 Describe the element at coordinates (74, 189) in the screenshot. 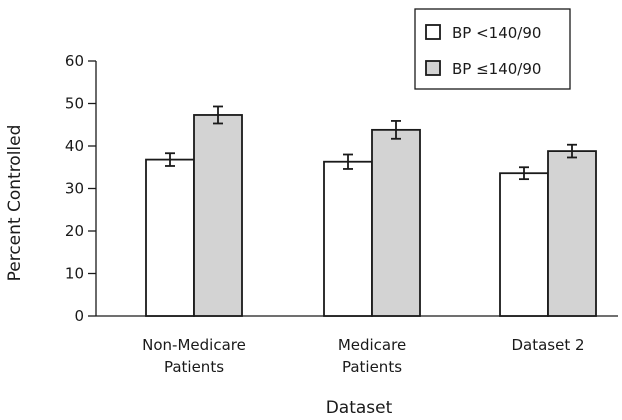

I see `y-tick-label-30: 30` at that location.